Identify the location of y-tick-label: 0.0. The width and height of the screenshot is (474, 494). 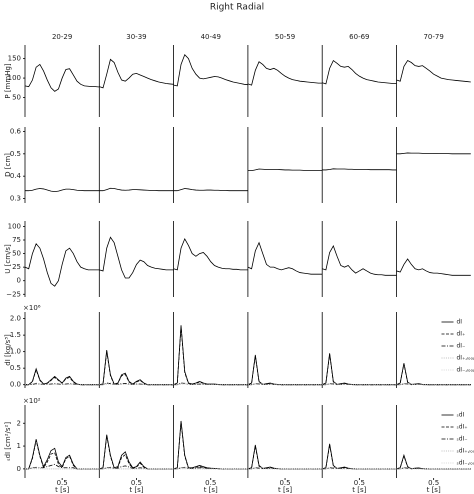
(15, 385).